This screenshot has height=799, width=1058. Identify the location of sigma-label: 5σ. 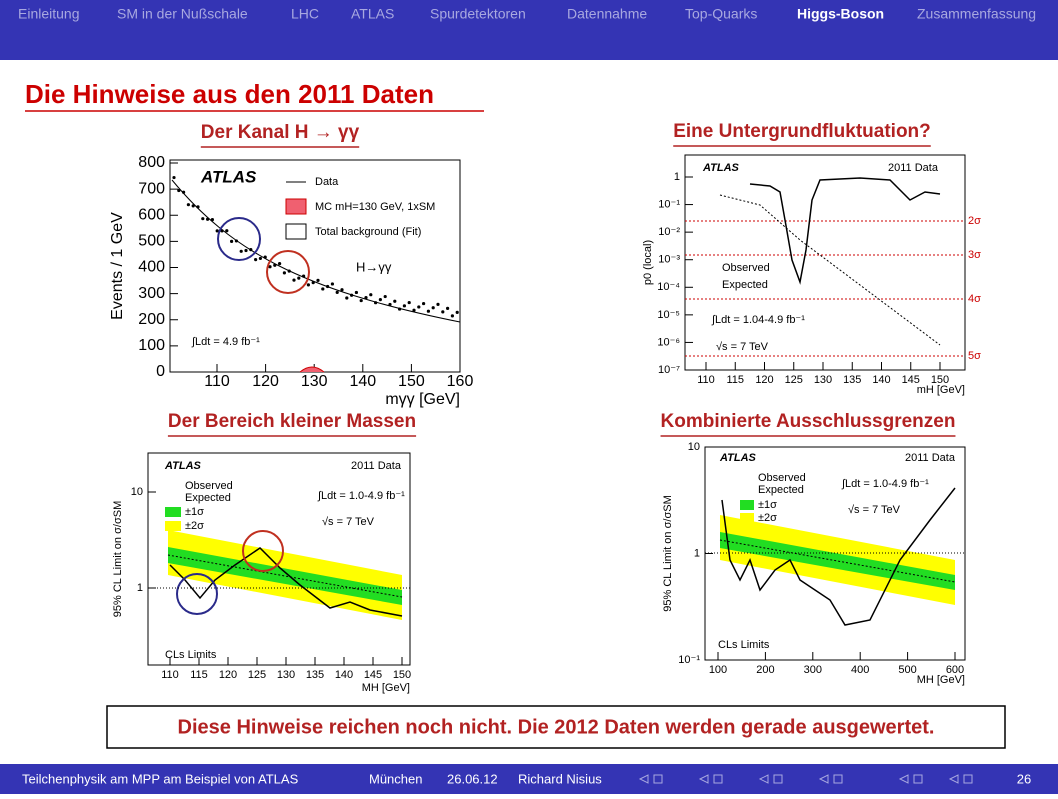
(974, 356).